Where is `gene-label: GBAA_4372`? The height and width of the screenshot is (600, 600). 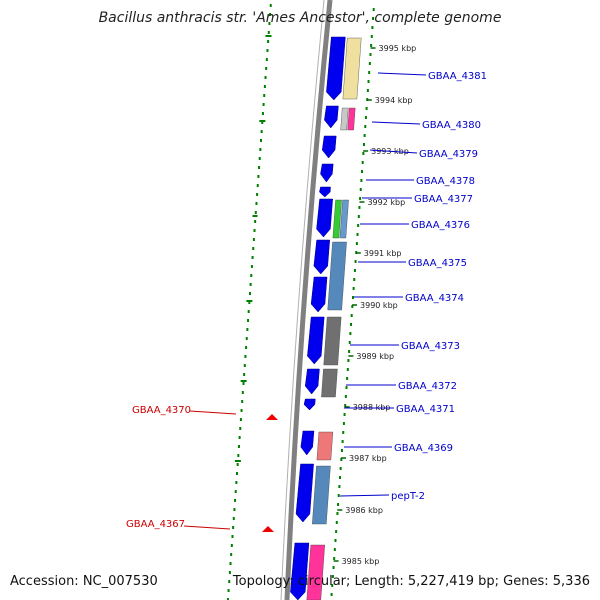
gene-label: GBAA_4372 is located at coordinates (427, 386).